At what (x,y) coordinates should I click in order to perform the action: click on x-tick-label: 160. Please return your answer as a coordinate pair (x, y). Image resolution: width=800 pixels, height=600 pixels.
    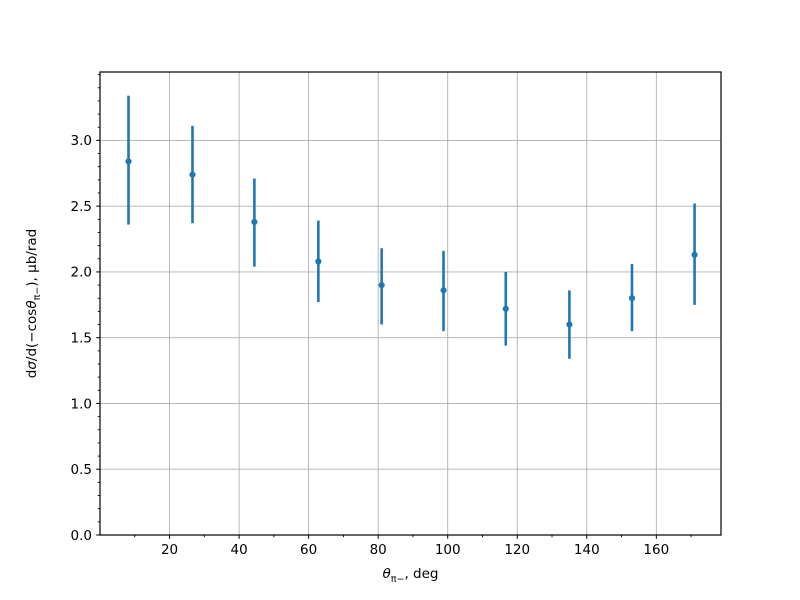
    Looking at the image, I should click on (656, 550).